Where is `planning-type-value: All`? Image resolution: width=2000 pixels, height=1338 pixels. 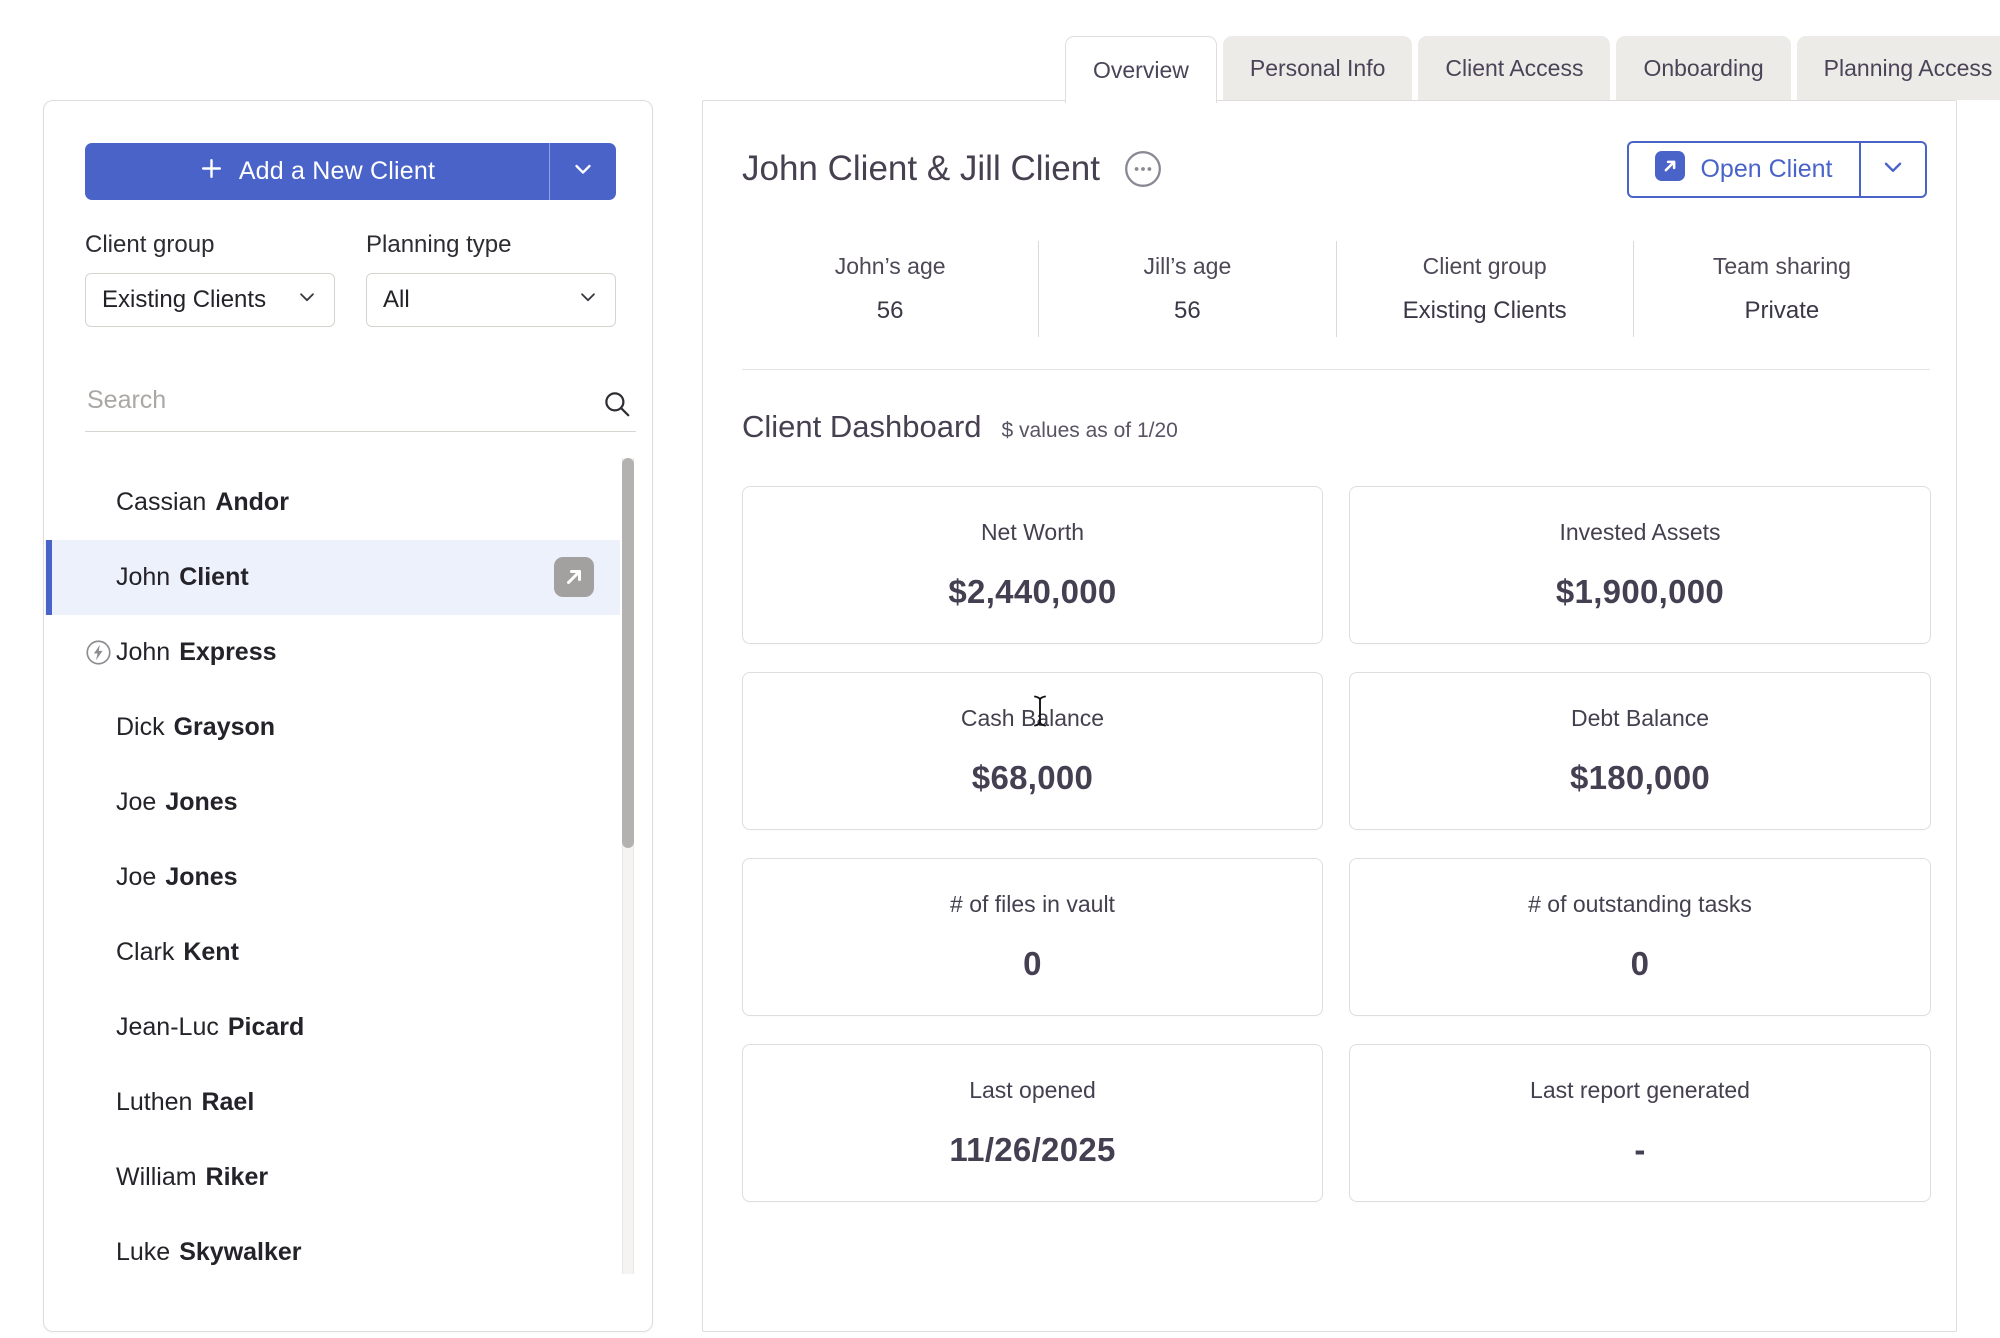
planning-type-value: All is located at coordinates (396, 299).